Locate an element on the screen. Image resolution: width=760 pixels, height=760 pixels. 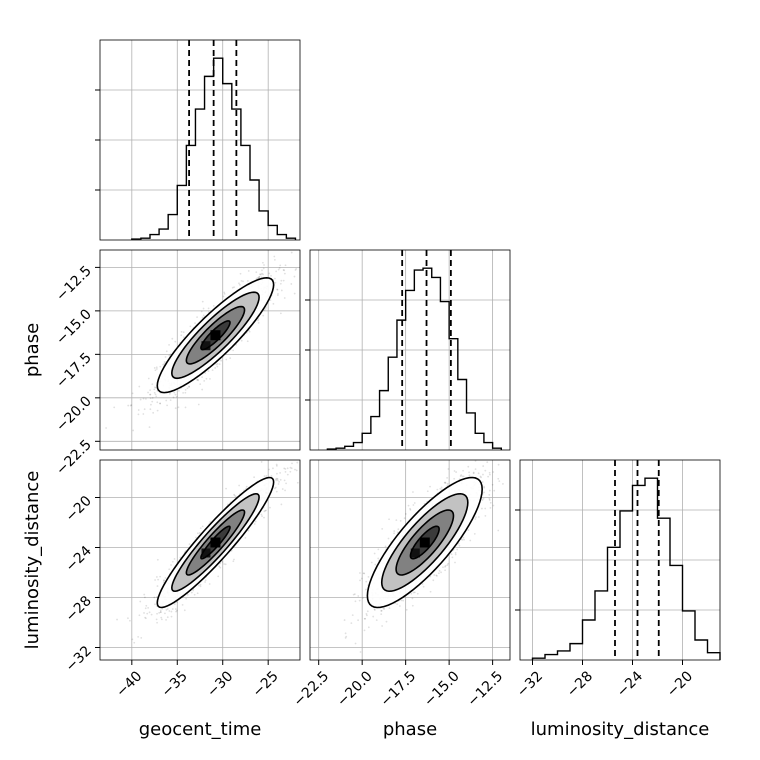
contour-line is located at coordinates (215, 542).